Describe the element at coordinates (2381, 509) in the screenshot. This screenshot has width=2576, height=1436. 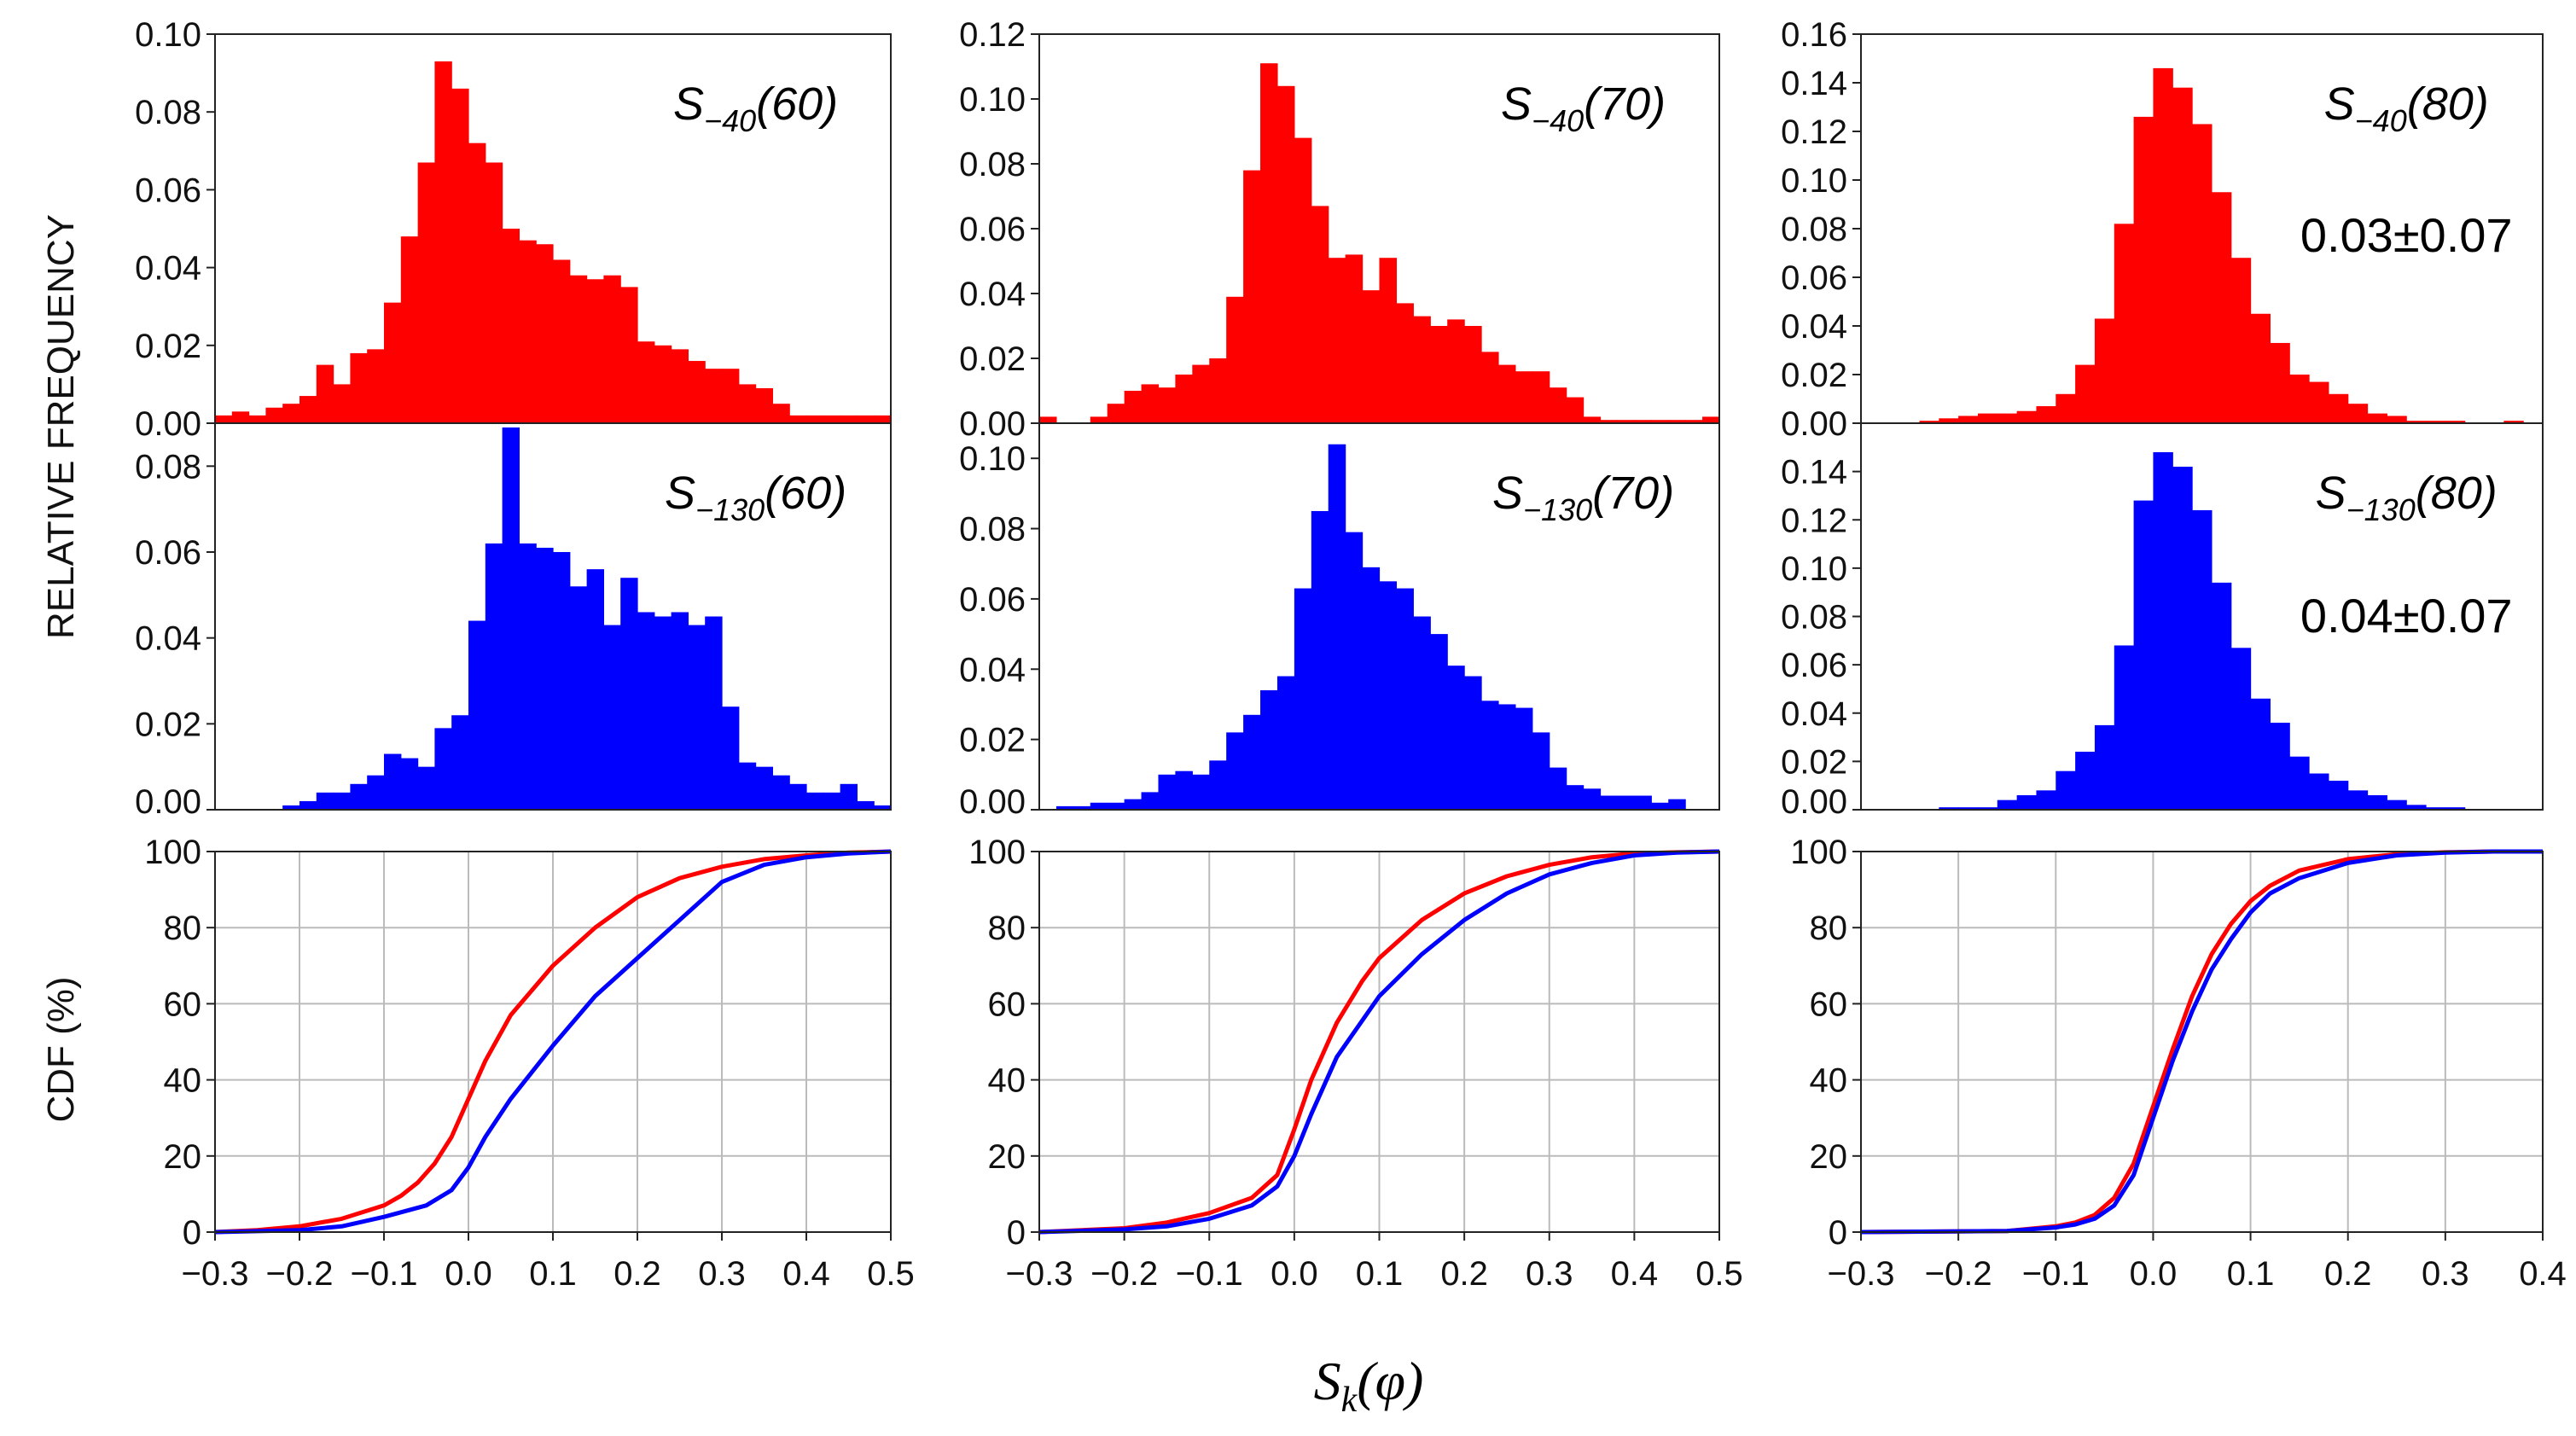
I see `panel-label-sub: −130` at that location.